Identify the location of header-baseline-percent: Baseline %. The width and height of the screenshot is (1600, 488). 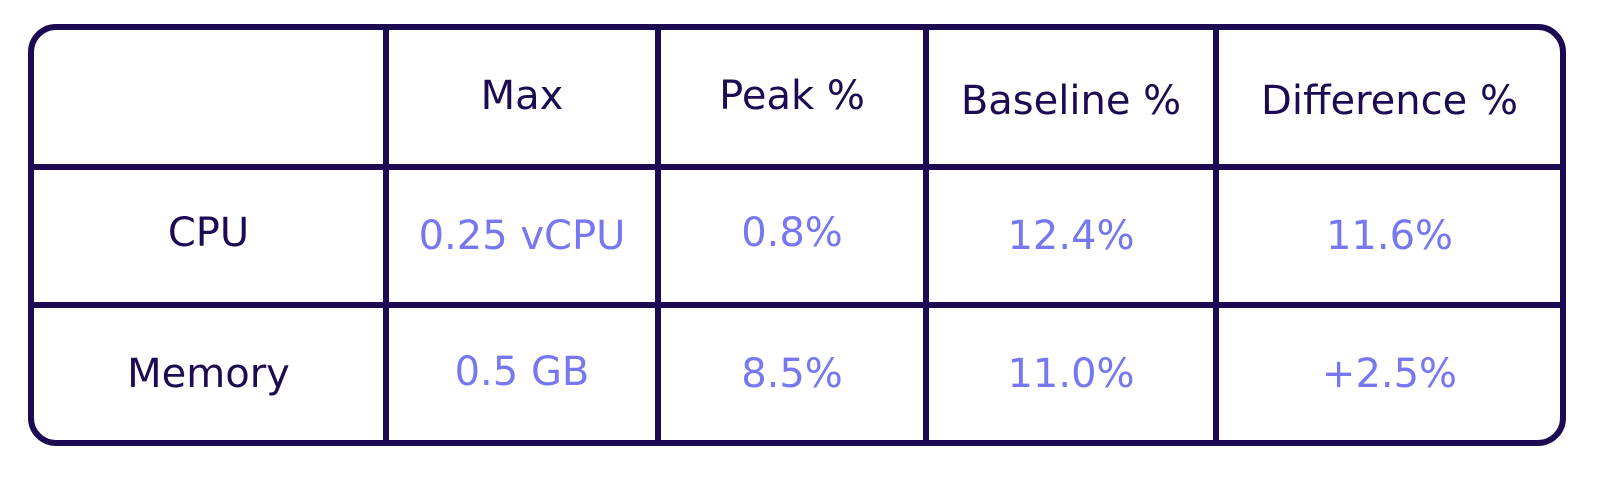
(1071, 101).